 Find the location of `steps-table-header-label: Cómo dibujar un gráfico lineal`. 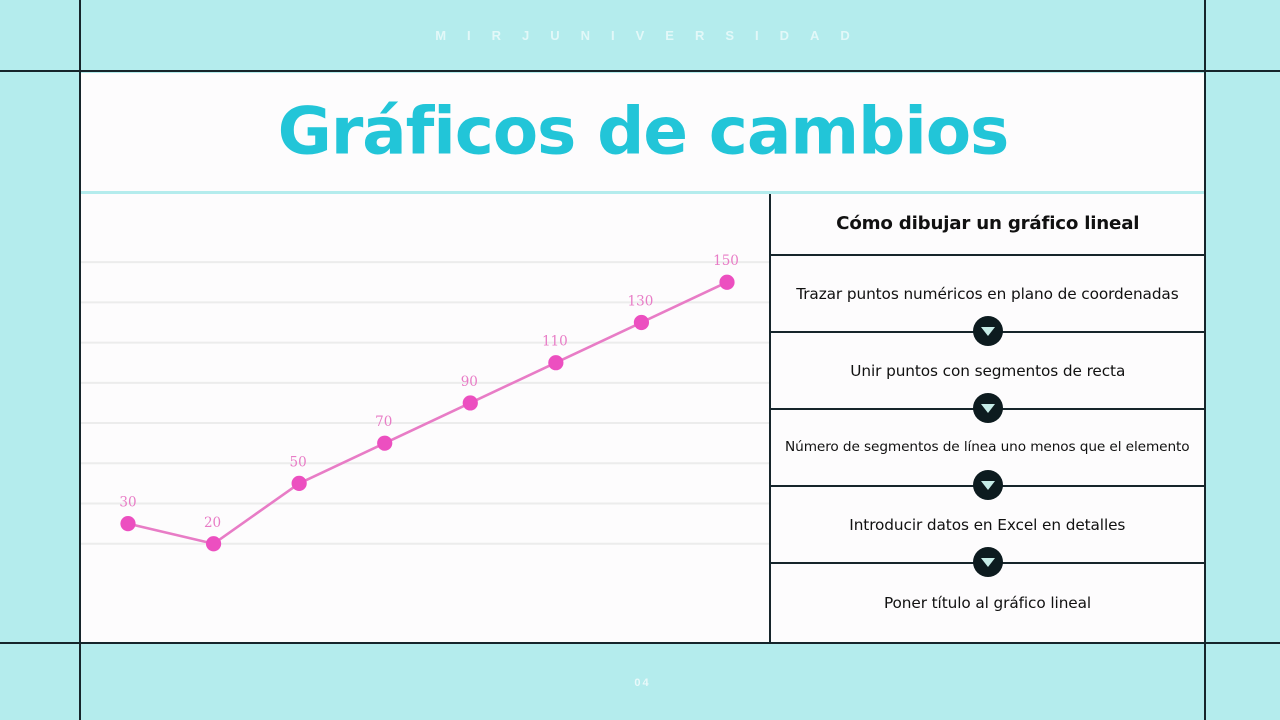

steps-table-header-label: Cómo dibujar un gráfico lineal is located at coordinates (987, 224).